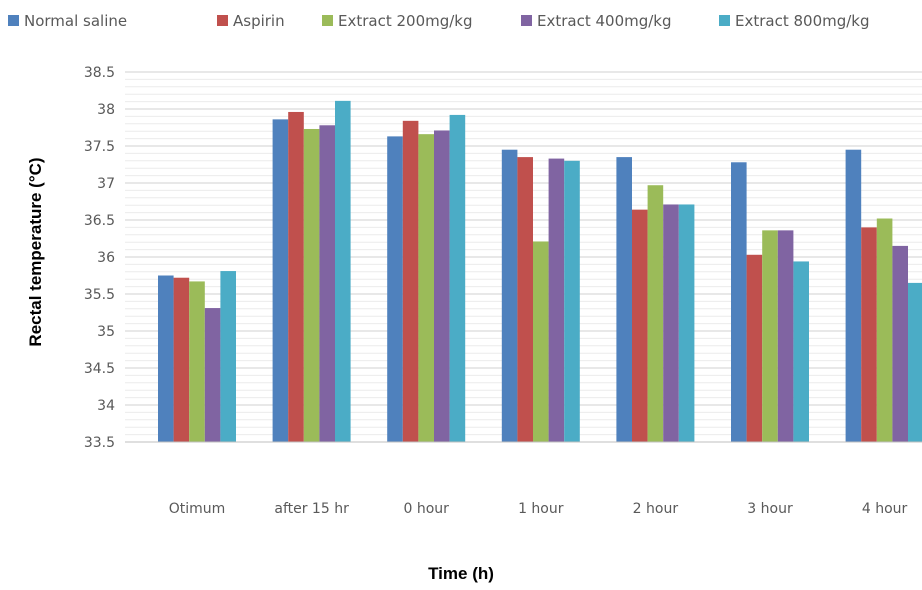 The image size is (922, 590). What do you see at coordinates (99, 73) in the screenshot?
I see `y-tick-label: 38.5` at bounding box center [99, 73].